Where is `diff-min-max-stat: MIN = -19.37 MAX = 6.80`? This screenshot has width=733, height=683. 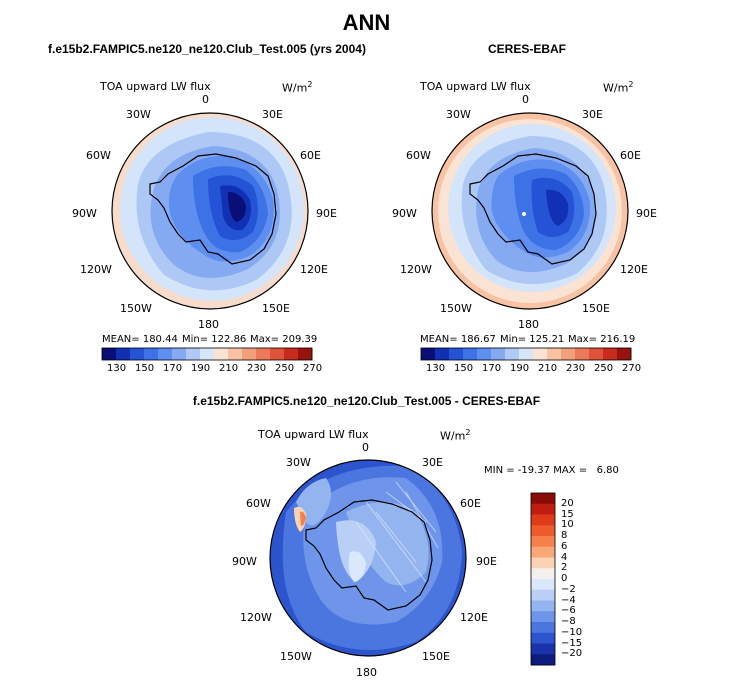 diff-min-max-stat: MIN = -19.37 MAX = 6.80 is located at coordinates (551, 470).